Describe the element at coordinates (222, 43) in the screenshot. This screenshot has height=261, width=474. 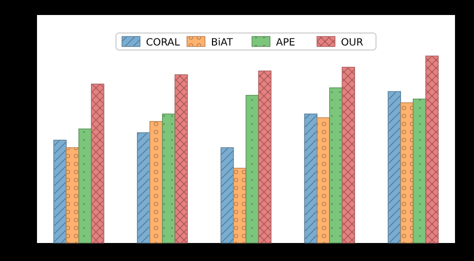
I see `legend-label: BiAT` at that location.